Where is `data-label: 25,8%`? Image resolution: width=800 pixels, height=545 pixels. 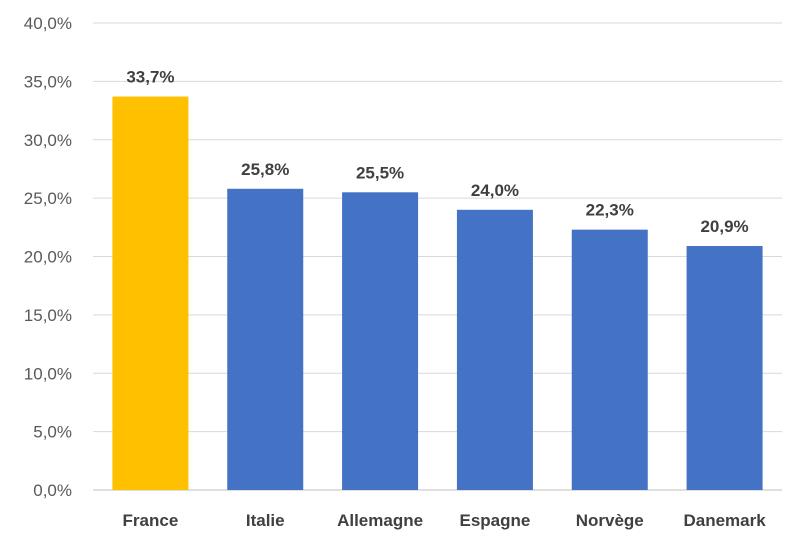 data-label: 25,8% is located at coordinates (265, 169).